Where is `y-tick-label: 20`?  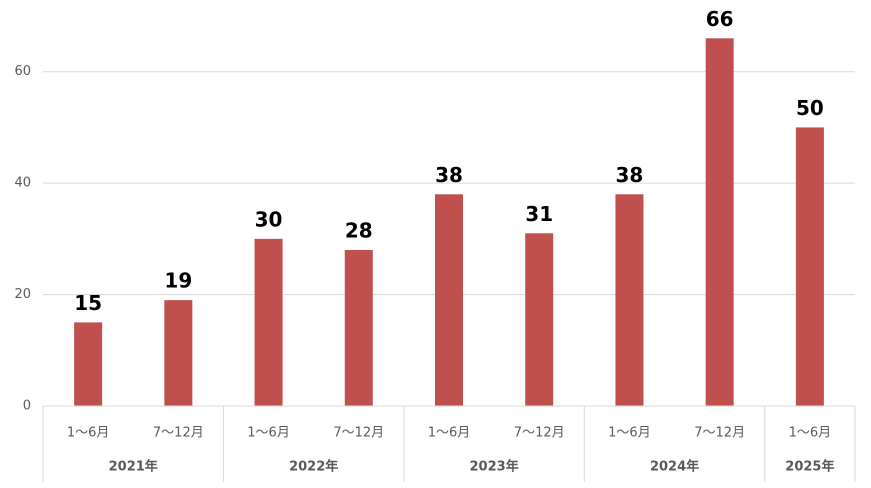
y-tick-label: 20 is located at coordinates (22, 294).